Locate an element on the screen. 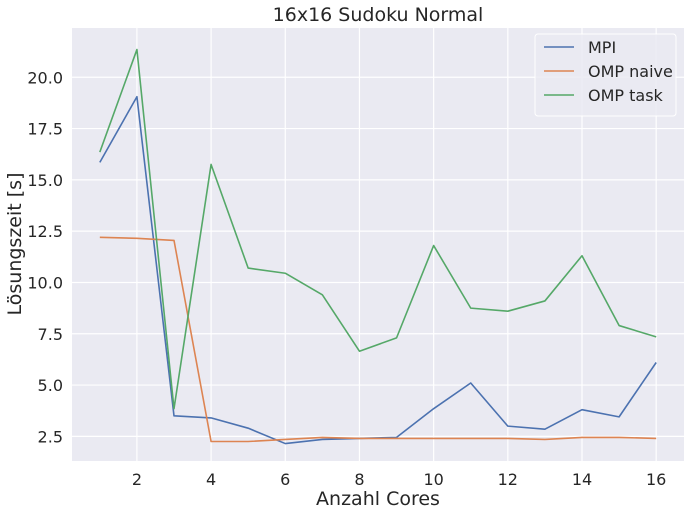 The image size is (691, 515). y-tick-label: 5.0 is located at coordinates (50, 385).